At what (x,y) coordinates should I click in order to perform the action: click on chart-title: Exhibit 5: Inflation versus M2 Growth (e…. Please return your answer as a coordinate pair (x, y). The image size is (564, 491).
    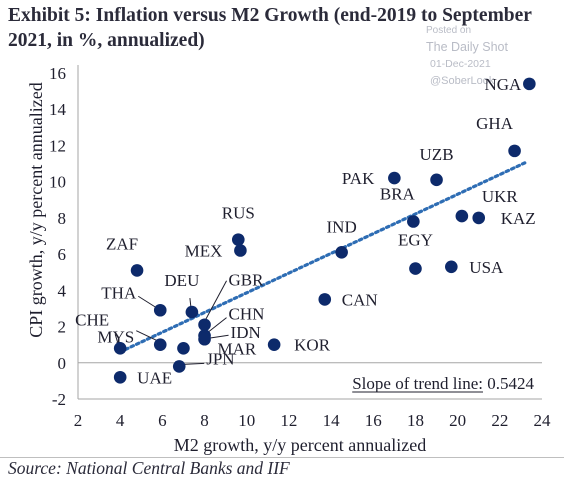
    Looking at the image, I should click on (270, 28).